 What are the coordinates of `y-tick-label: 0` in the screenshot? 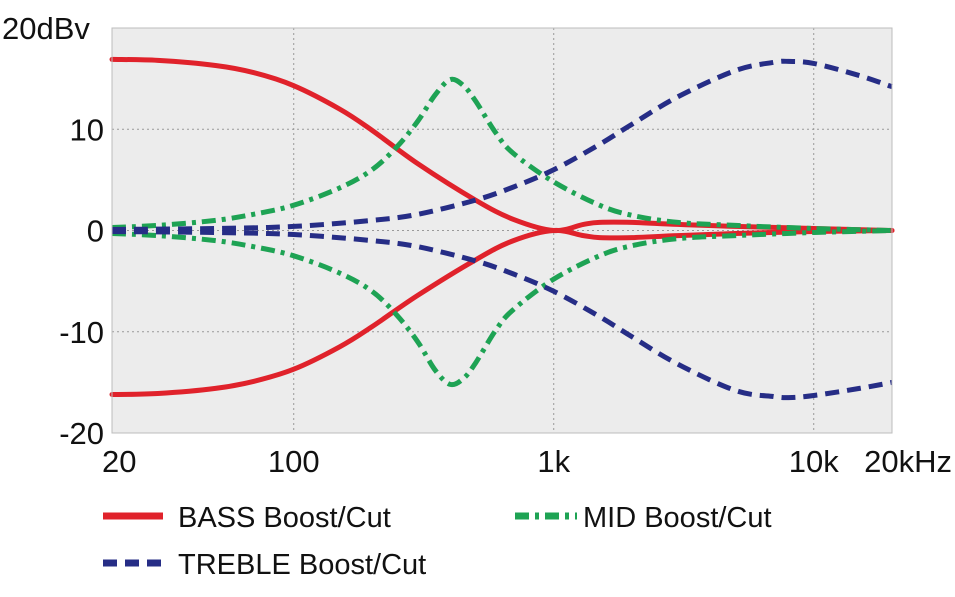 It's located at (95, 231).